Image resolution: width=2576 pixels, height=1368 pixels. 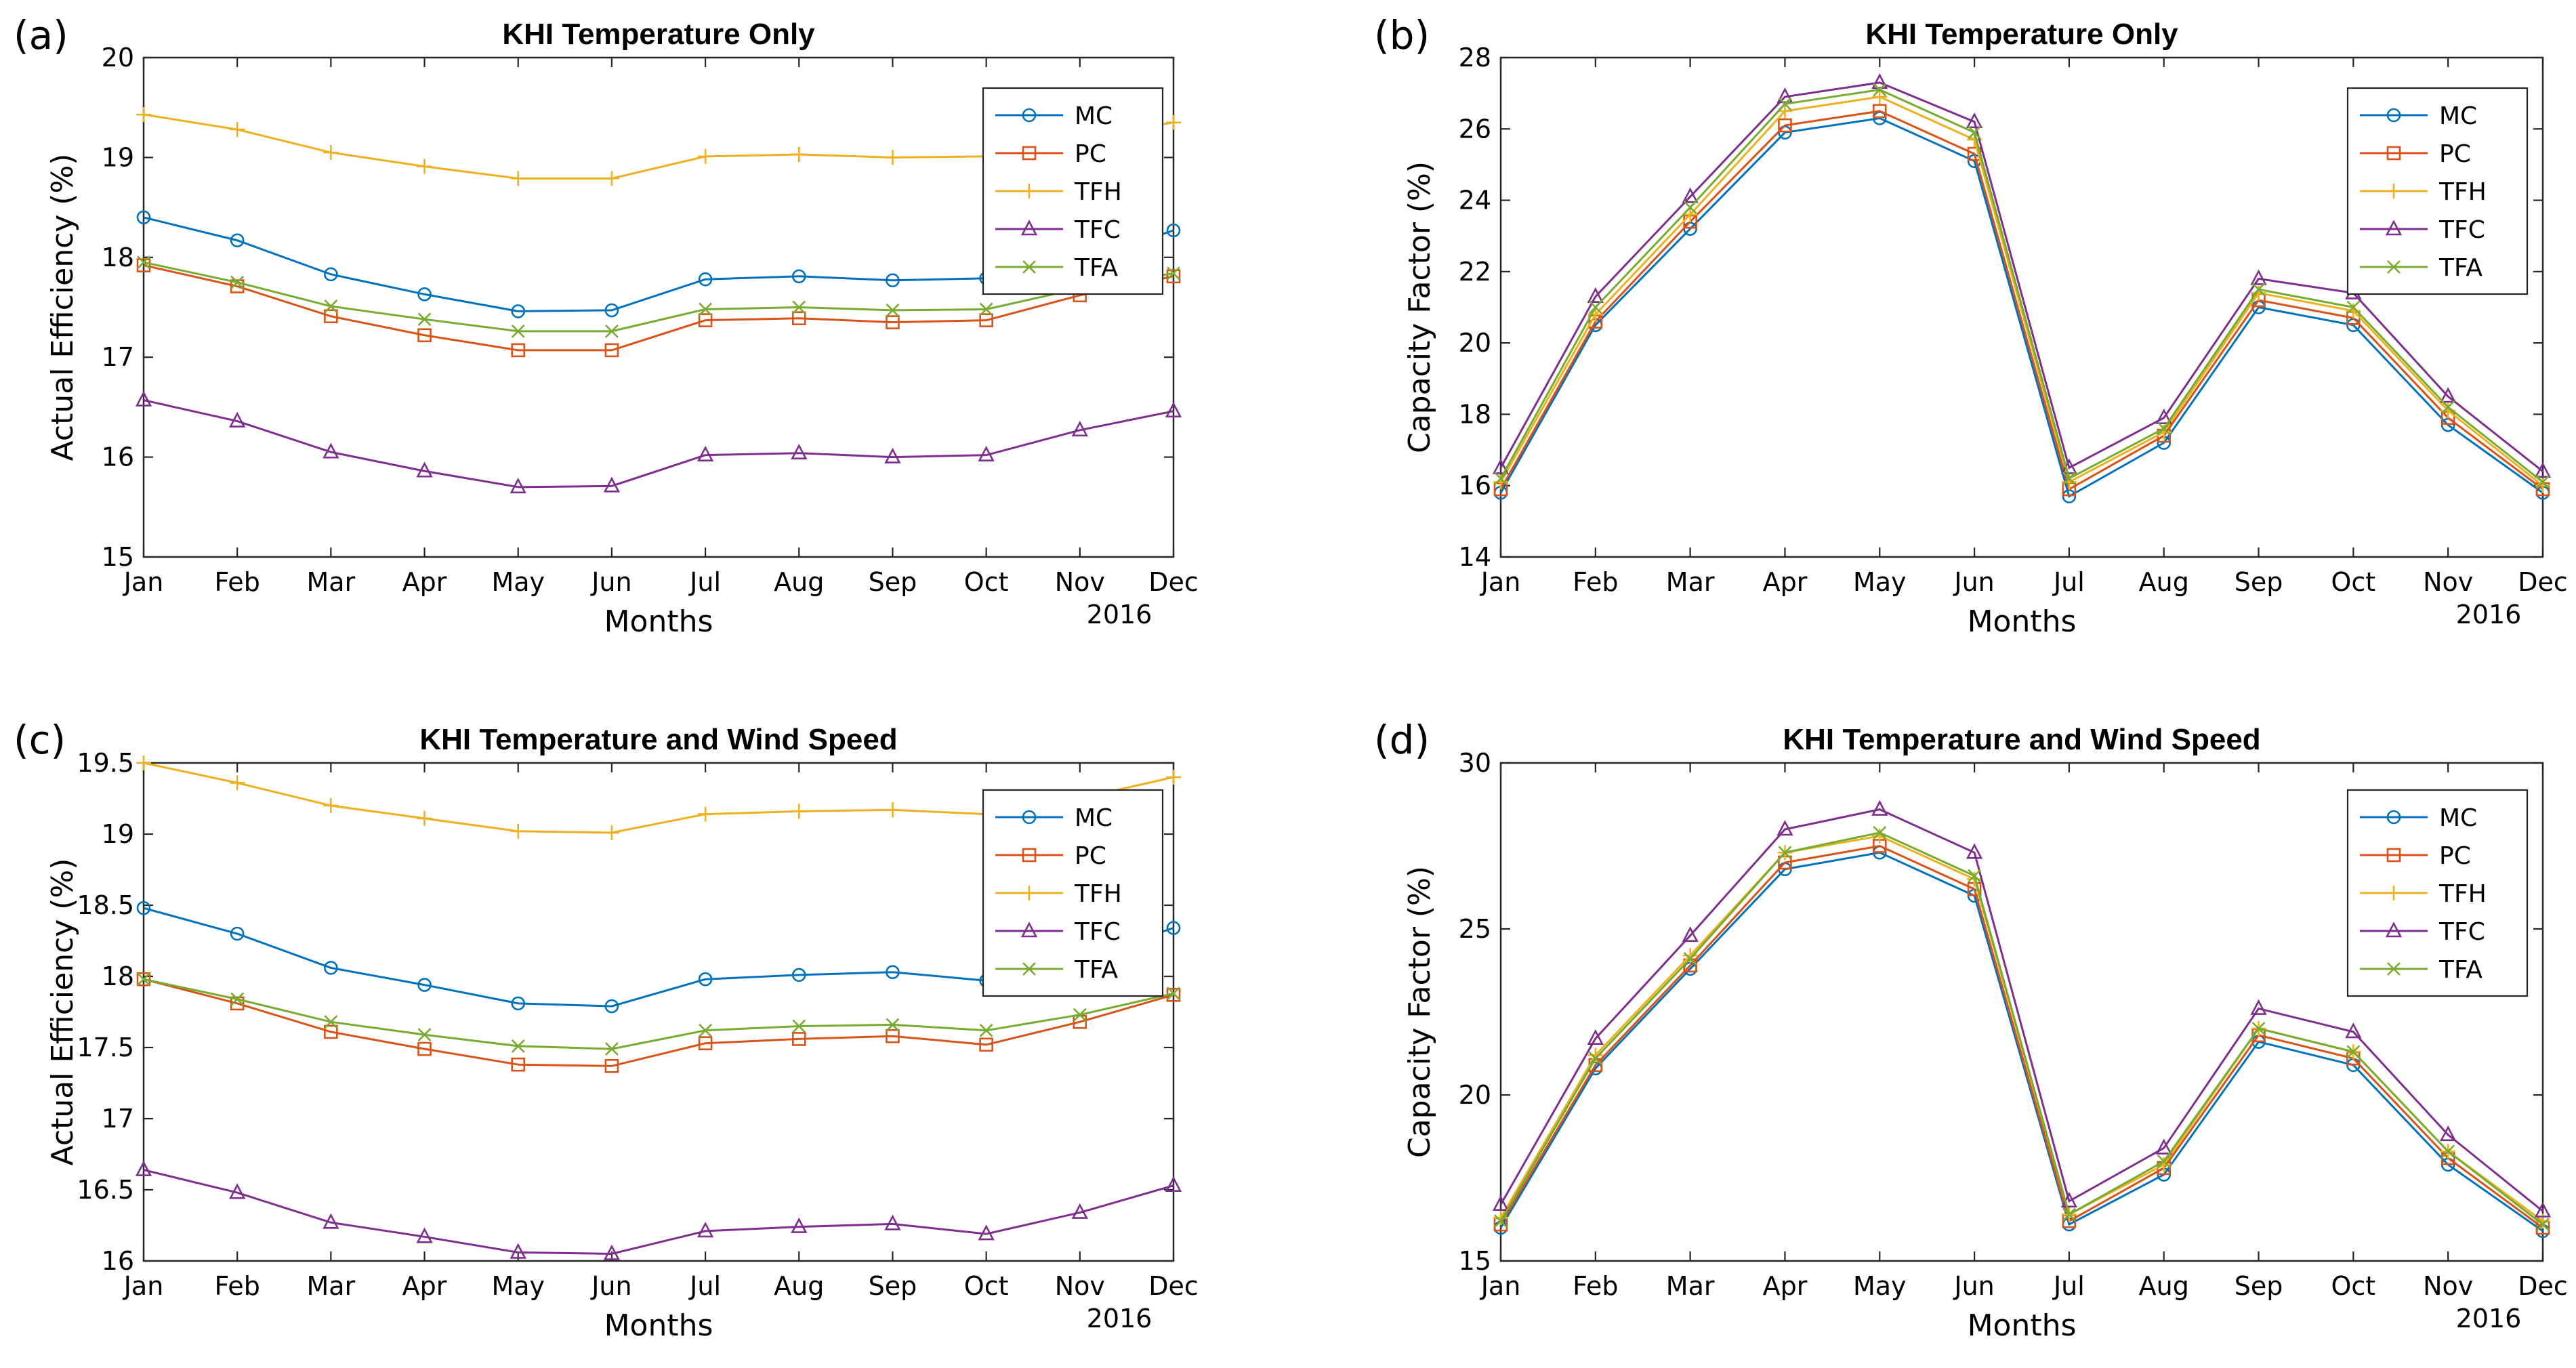 What do you see at coordinates (1475, 929) in the screenshot?
I see `y-tick-label: 25` at bounding box center [1475, 929].